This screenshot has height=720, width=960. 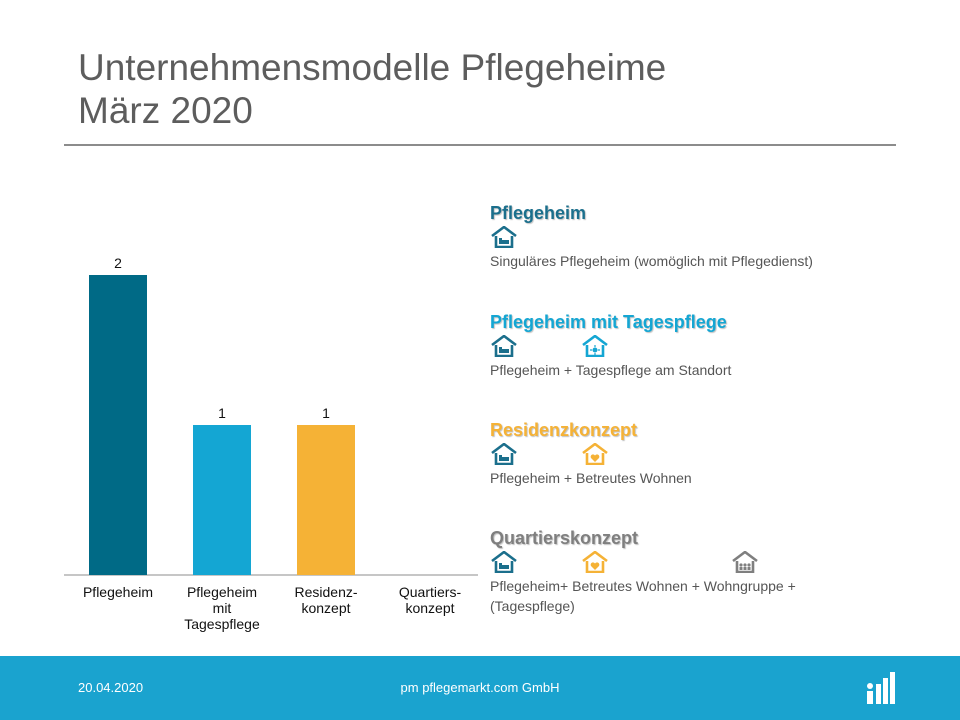 What do you see at coordinates (430, 592) in the screenshot?
I see `category-label-line: Quartiers-` at bounding box center [430, 592].